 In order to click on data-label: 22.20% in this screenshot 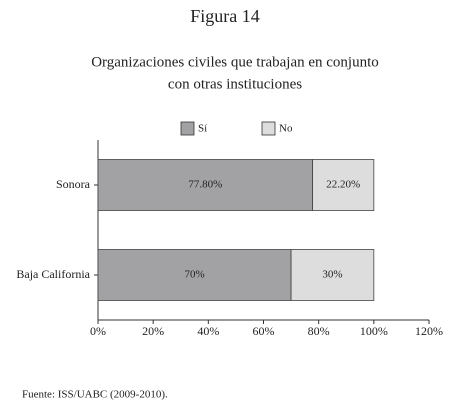, I will do `click(343, 185)`.